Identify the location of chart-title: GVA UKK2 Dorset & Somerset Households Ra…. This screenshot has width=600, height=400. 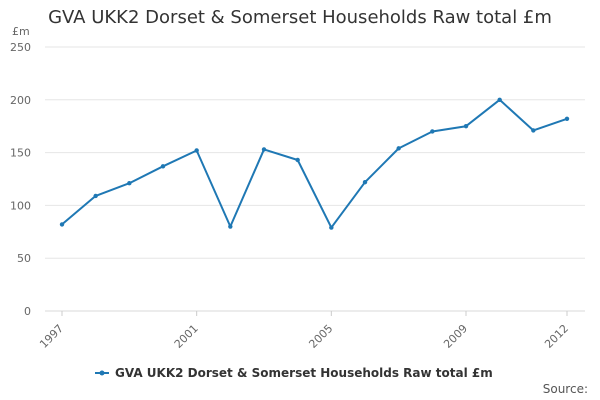
(300, 17).